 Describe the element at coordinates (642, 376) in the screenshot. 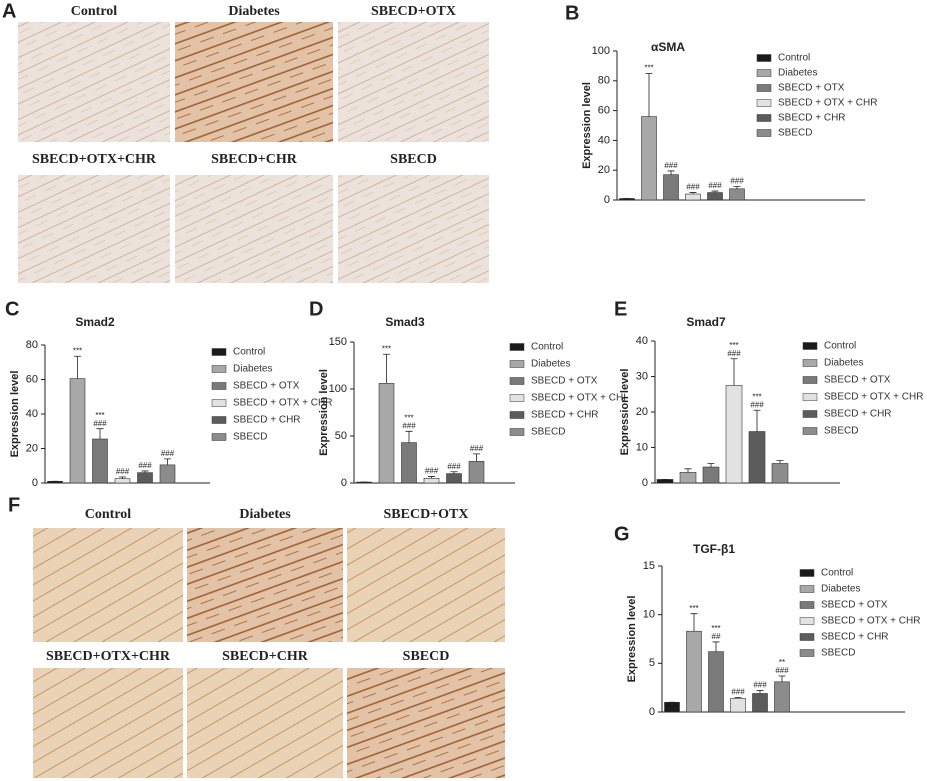

I see `y-tick-label: 30` at that location.